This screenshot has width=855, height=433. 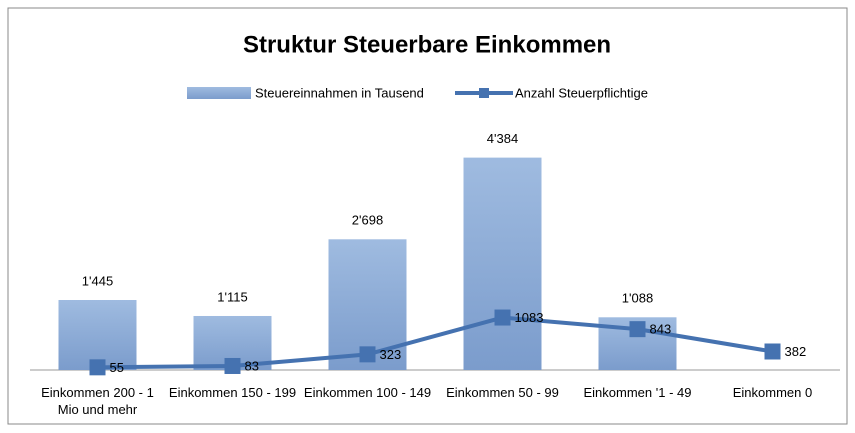 I want to click on legend-label: Steuereinnahmen in Tausend, so click(x=339, y=92).